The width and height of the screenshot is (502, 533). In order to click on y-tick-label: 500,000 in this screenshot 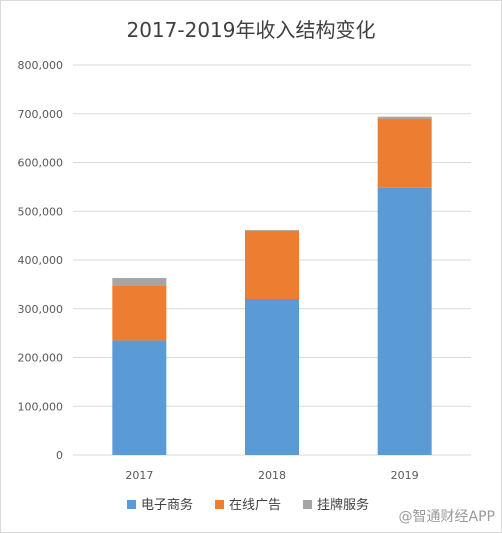, I will do `click(41, 211)`.